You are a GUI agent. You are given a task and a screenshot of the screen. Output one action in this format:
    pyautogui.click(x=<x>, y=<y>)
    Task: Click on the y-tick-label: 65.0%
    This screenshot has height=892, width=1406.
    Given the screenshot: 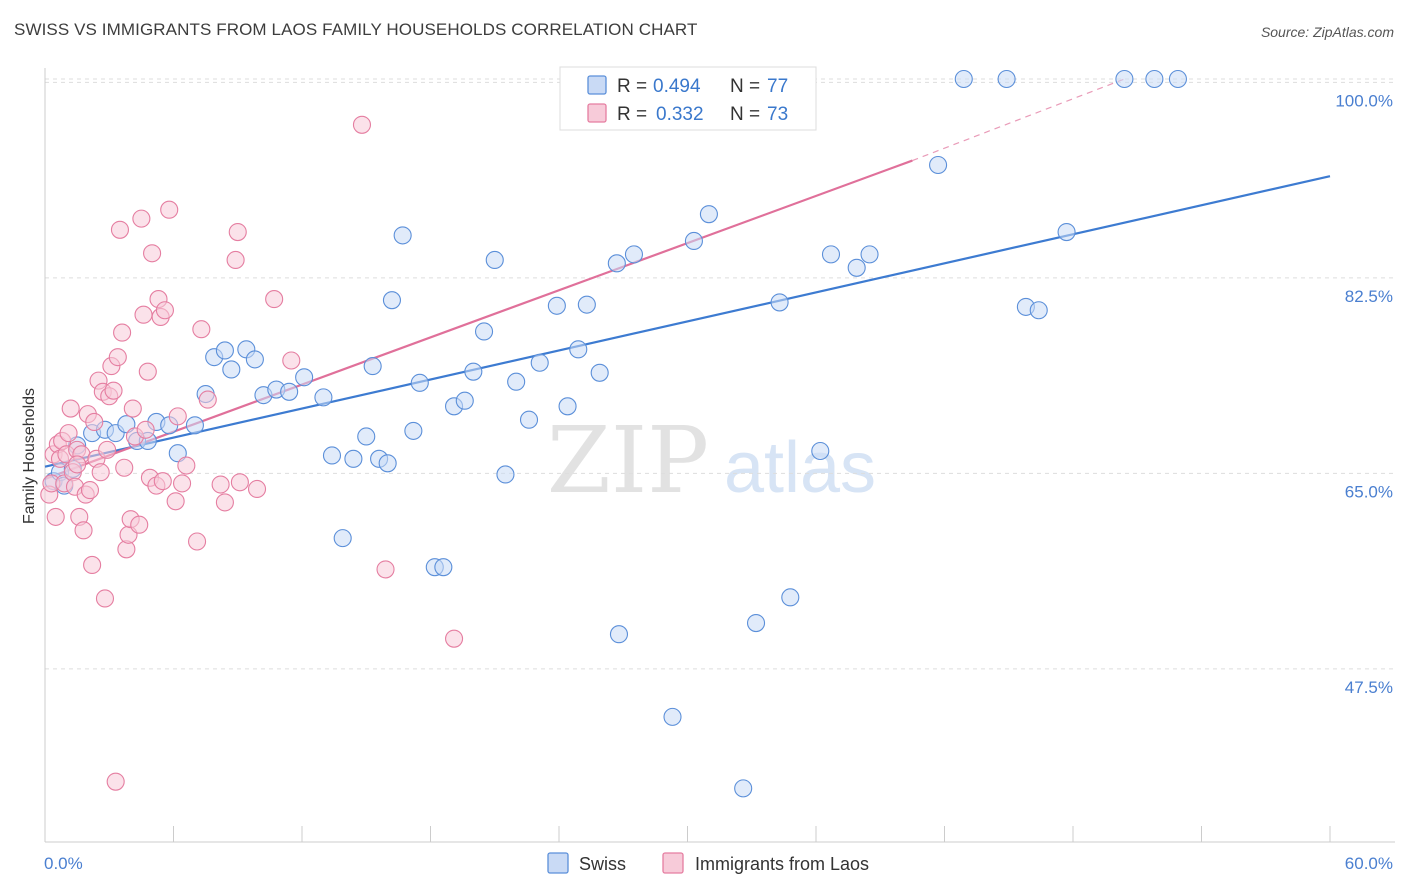 What is the action you would take?
    pyautogui.click(x=1369, y=491)
    